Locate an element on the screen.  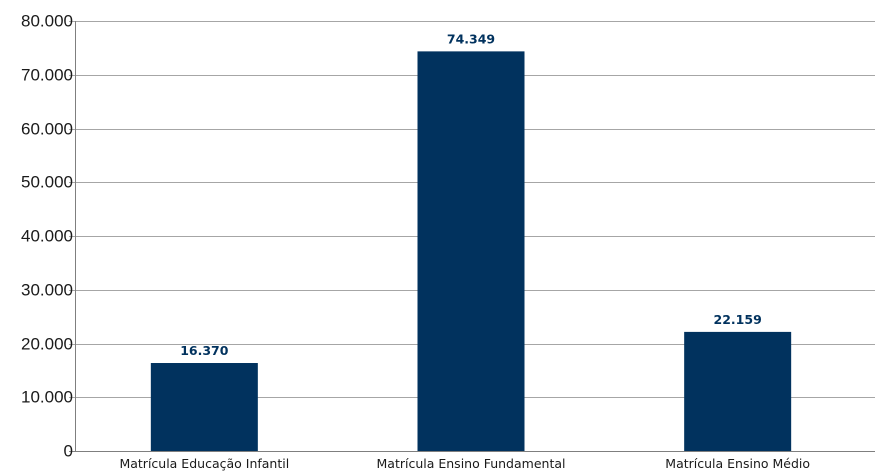
y-tick-label: 0 is located at coordinates (68, 451).